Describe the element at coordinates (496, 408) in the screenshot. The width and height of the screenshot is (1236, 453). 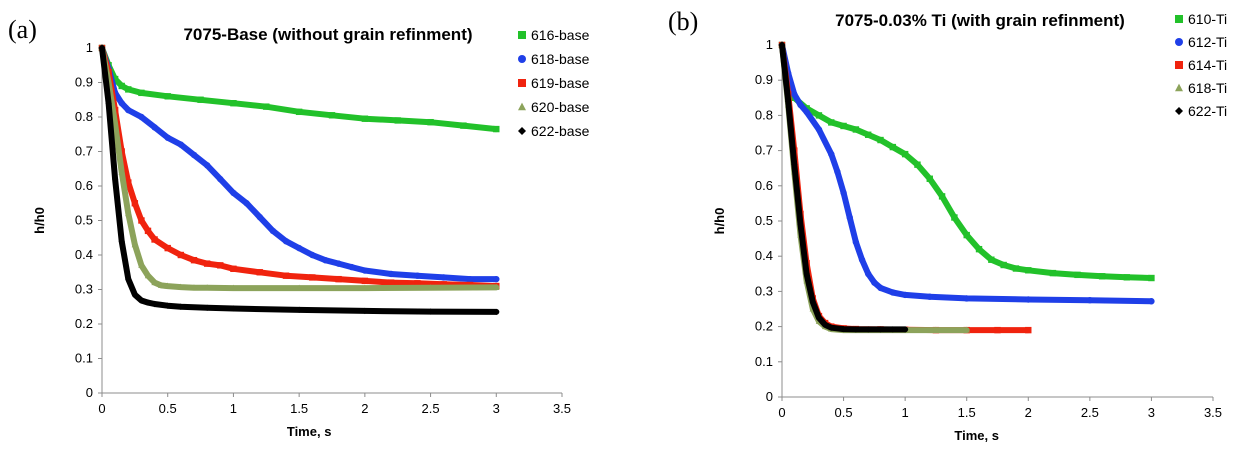
I see `x-tick-label: 3` at that location.